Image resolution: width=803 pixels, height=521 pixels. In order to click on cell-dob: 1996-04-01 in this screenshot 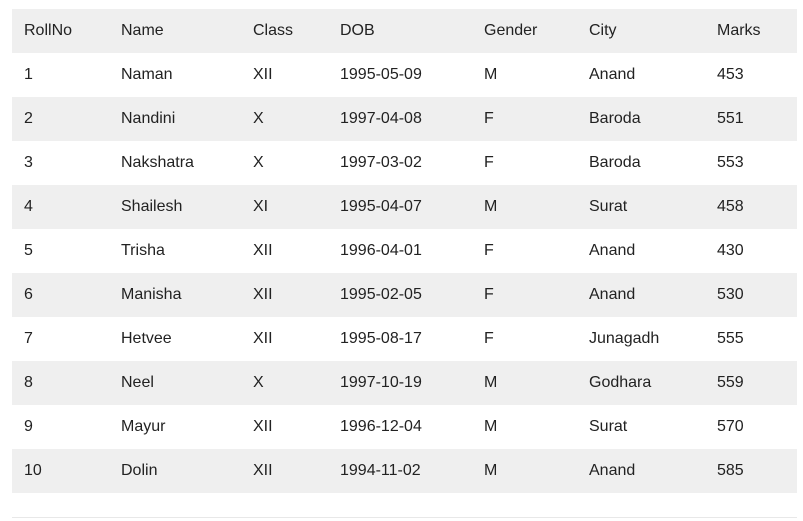, I will do `click(381, 250)`.